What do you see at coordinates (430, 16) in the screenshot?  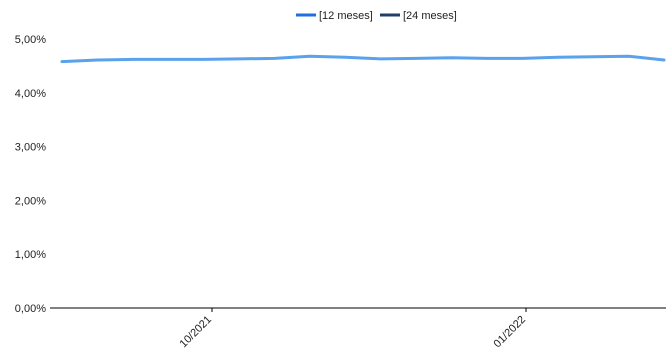 I see `legend-label-24-meses: [24 meses]` at bounding box center [430, 16].